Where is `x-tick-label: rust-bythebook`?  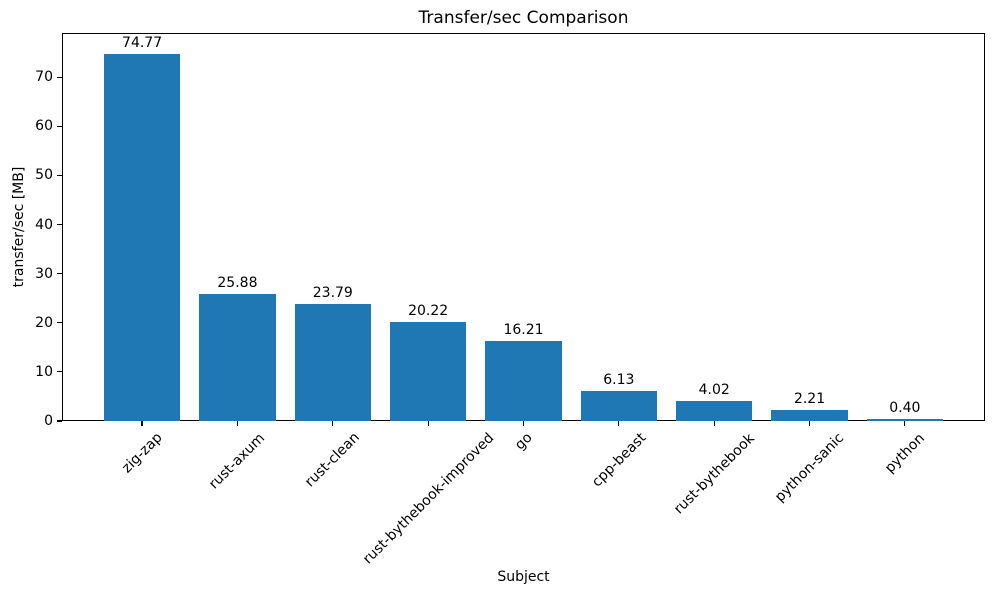 x-tick-label: rust-bythebook is located at coordinates (714, 473).